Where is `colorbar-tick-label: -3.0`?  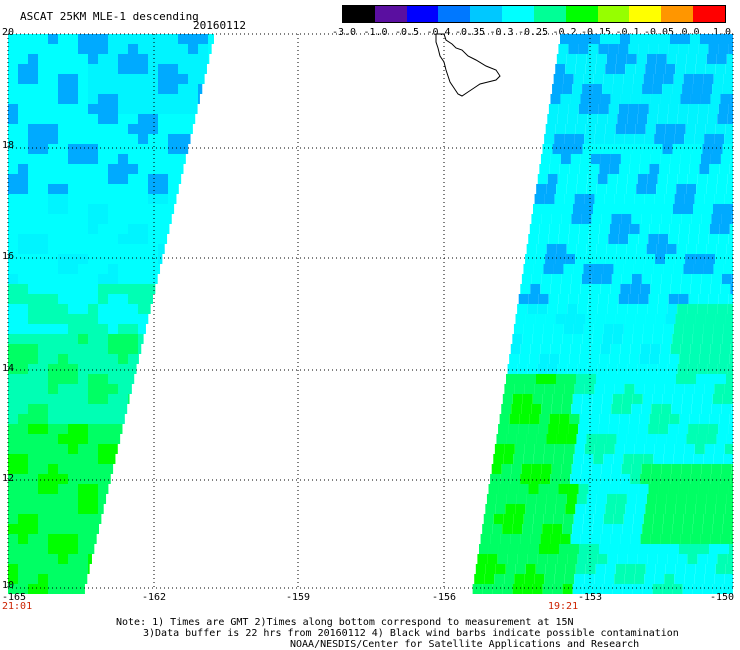
colorbar-tick-label: -3.0 is located at coordinates (344, 32).